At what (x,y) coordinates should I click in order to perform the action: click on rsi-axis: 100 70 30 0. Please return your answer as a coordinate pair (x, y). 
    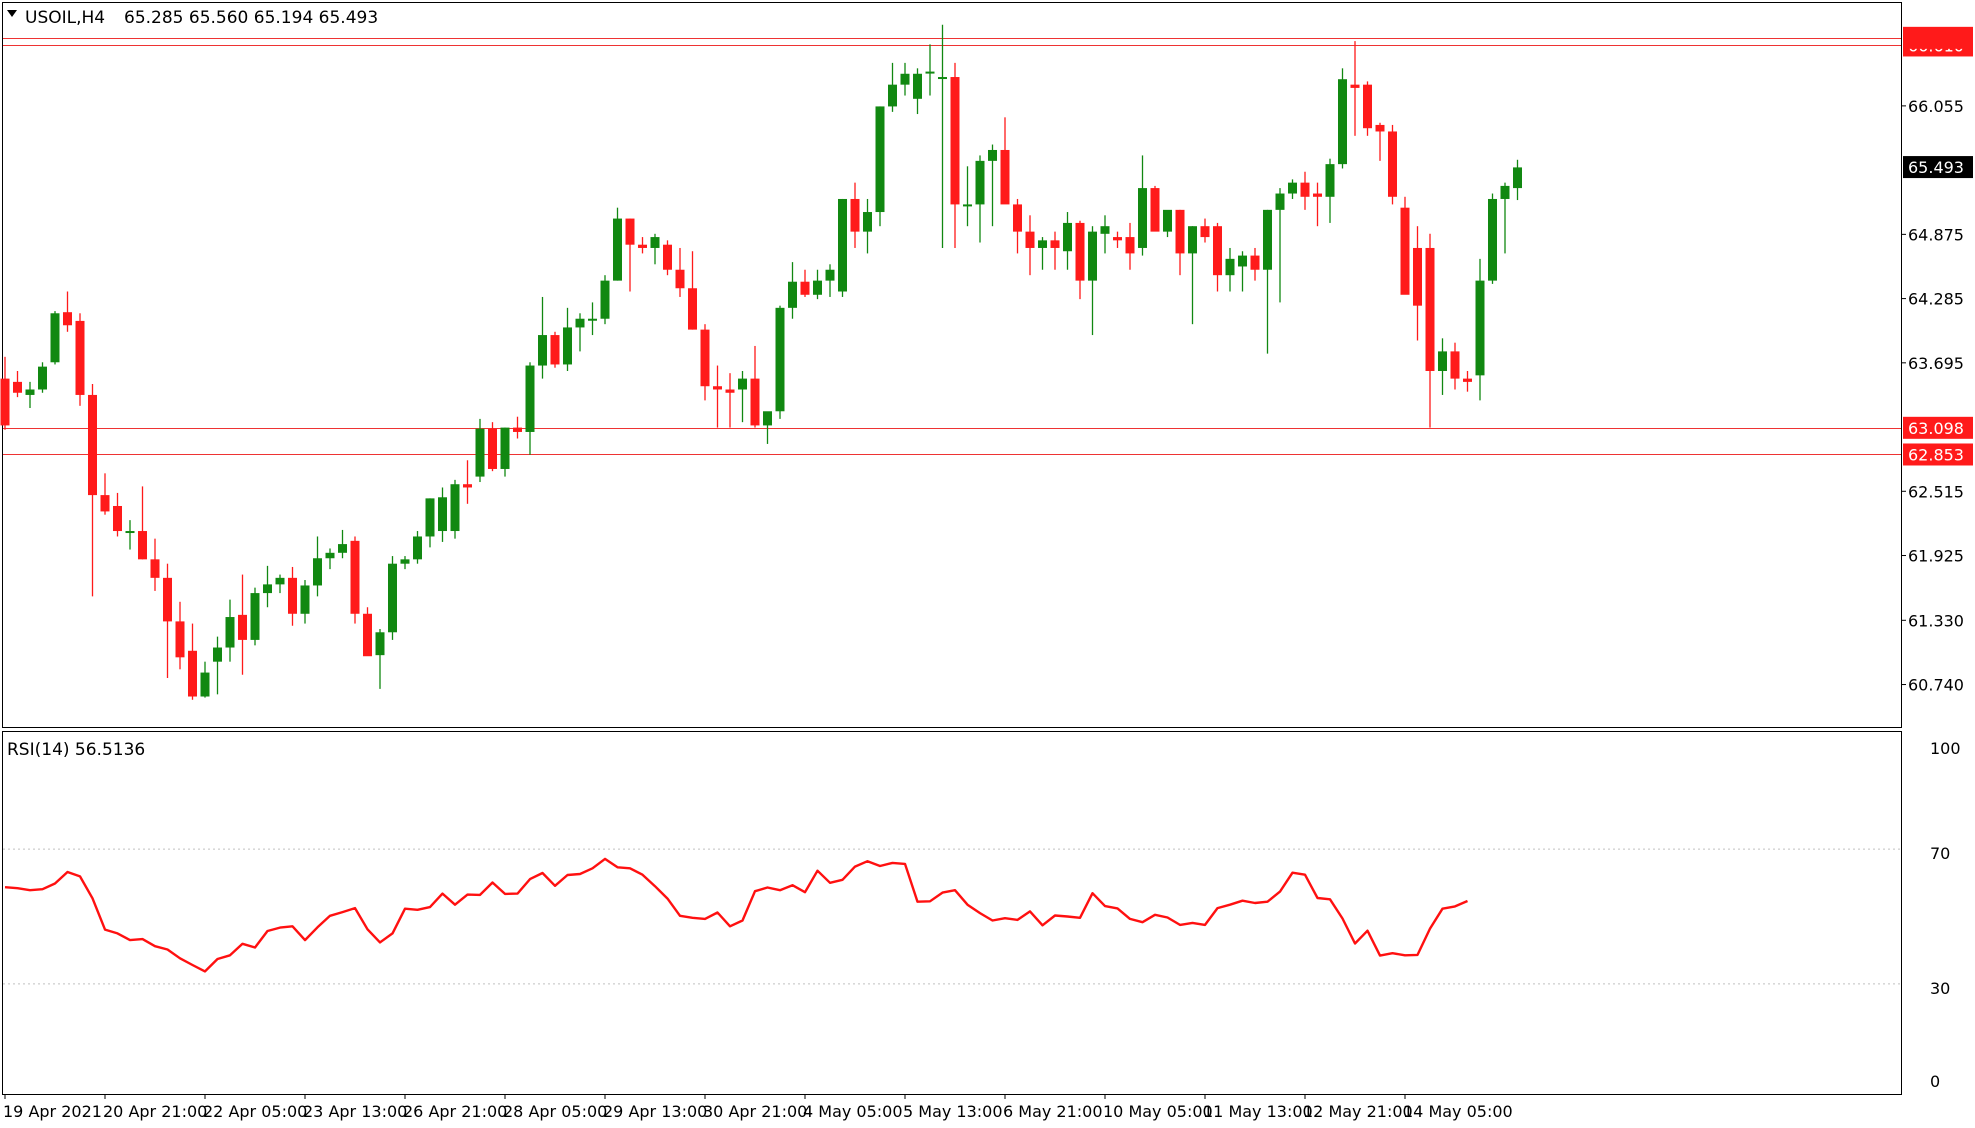
    Looking at the image, I should click on (1945, 915).